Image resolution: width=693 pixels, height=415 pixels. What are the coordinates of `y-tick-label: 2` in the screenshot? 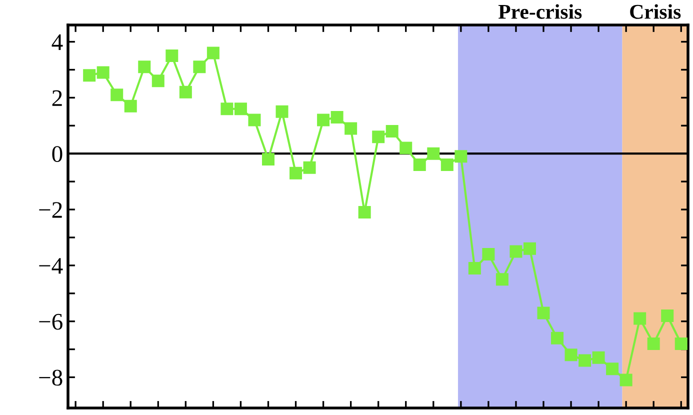 It's located at (57, 98).